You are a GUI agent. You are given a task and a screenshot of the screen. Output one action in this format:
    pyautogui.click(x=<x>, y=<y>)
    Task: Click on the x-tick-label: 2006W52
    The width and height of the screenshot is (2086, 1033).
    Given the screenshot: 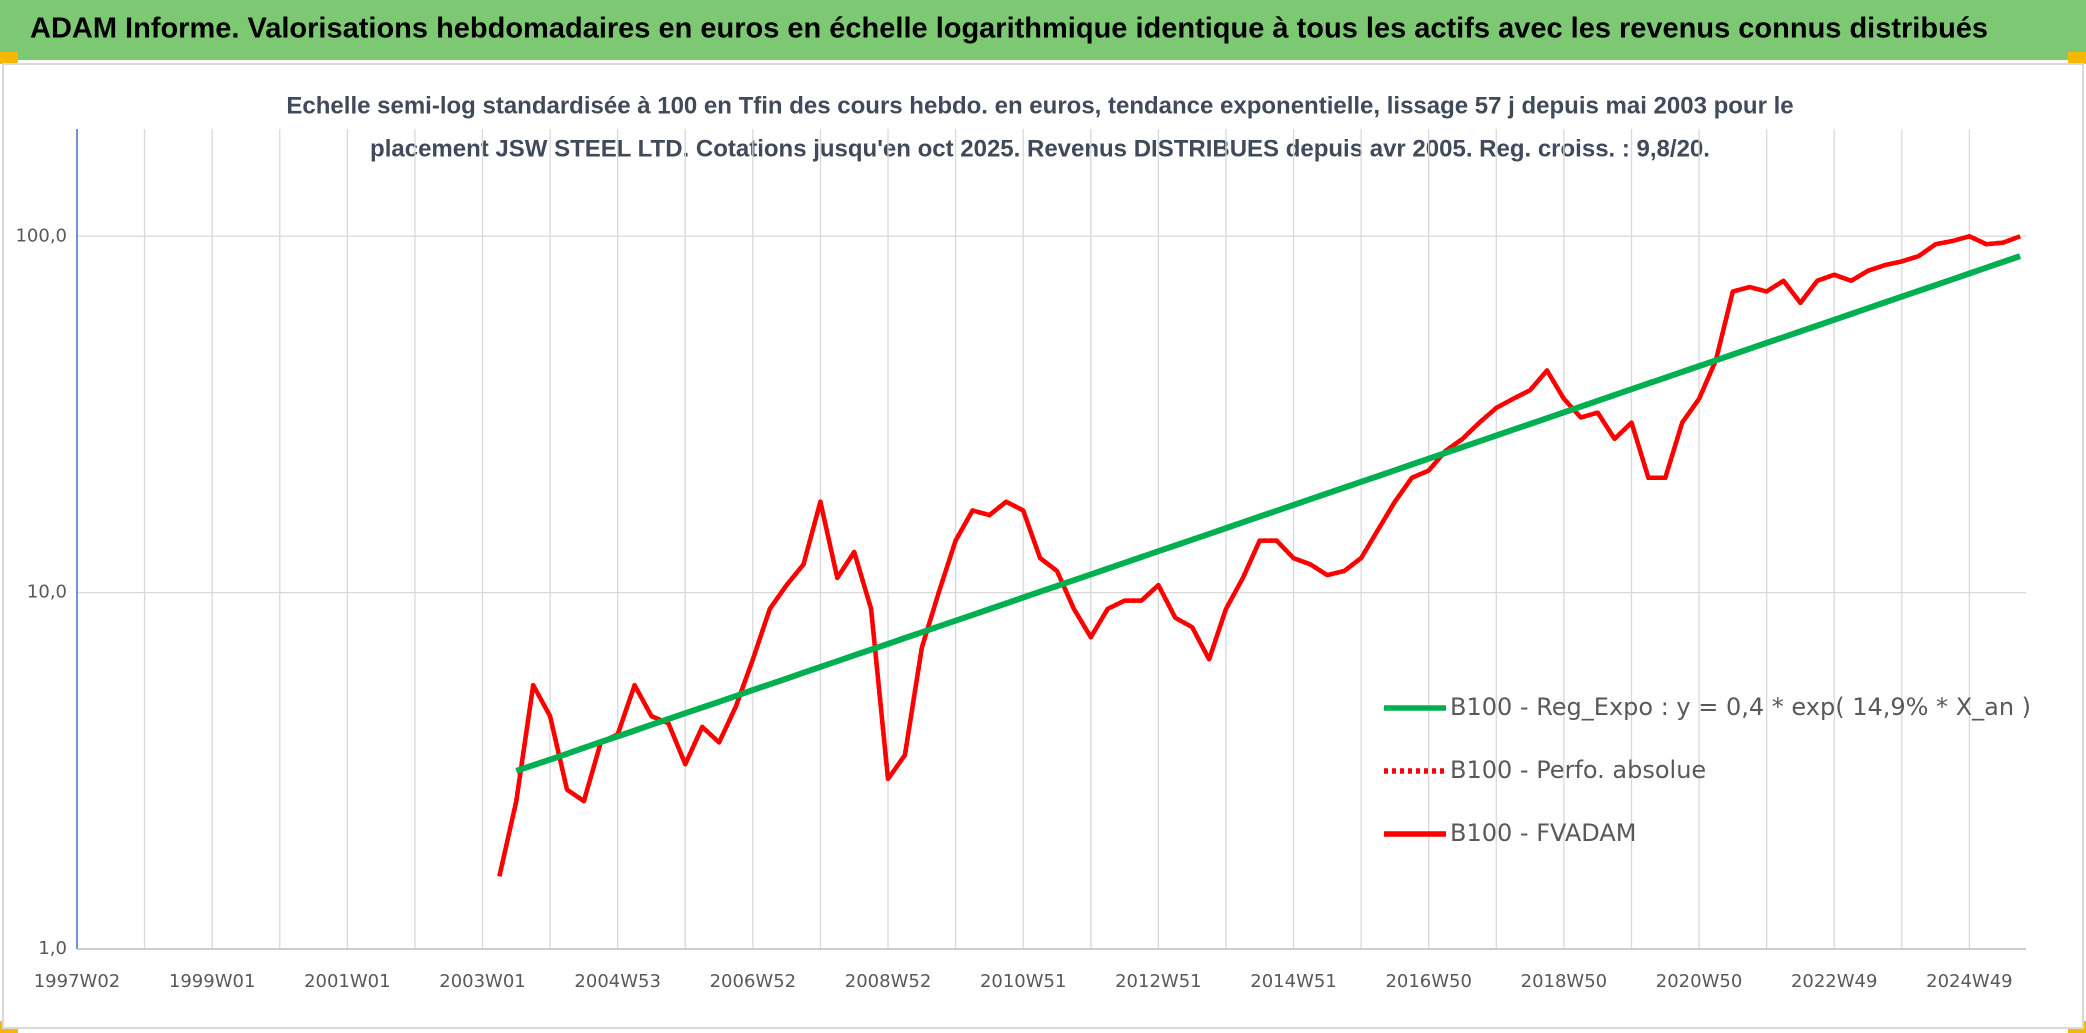 What is the action you would take?
    pyautogui.click(x=753, y=981)
    